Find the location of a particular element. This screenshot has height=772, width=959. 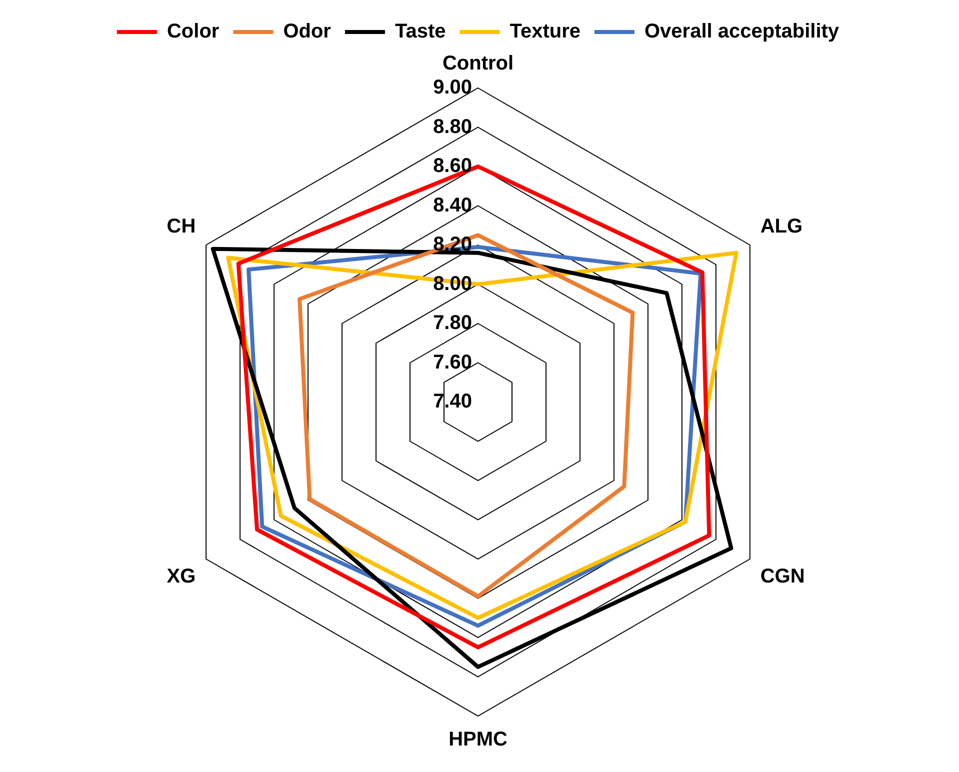

y-tick-label: 8.80 is located at coordinates (452, 127).